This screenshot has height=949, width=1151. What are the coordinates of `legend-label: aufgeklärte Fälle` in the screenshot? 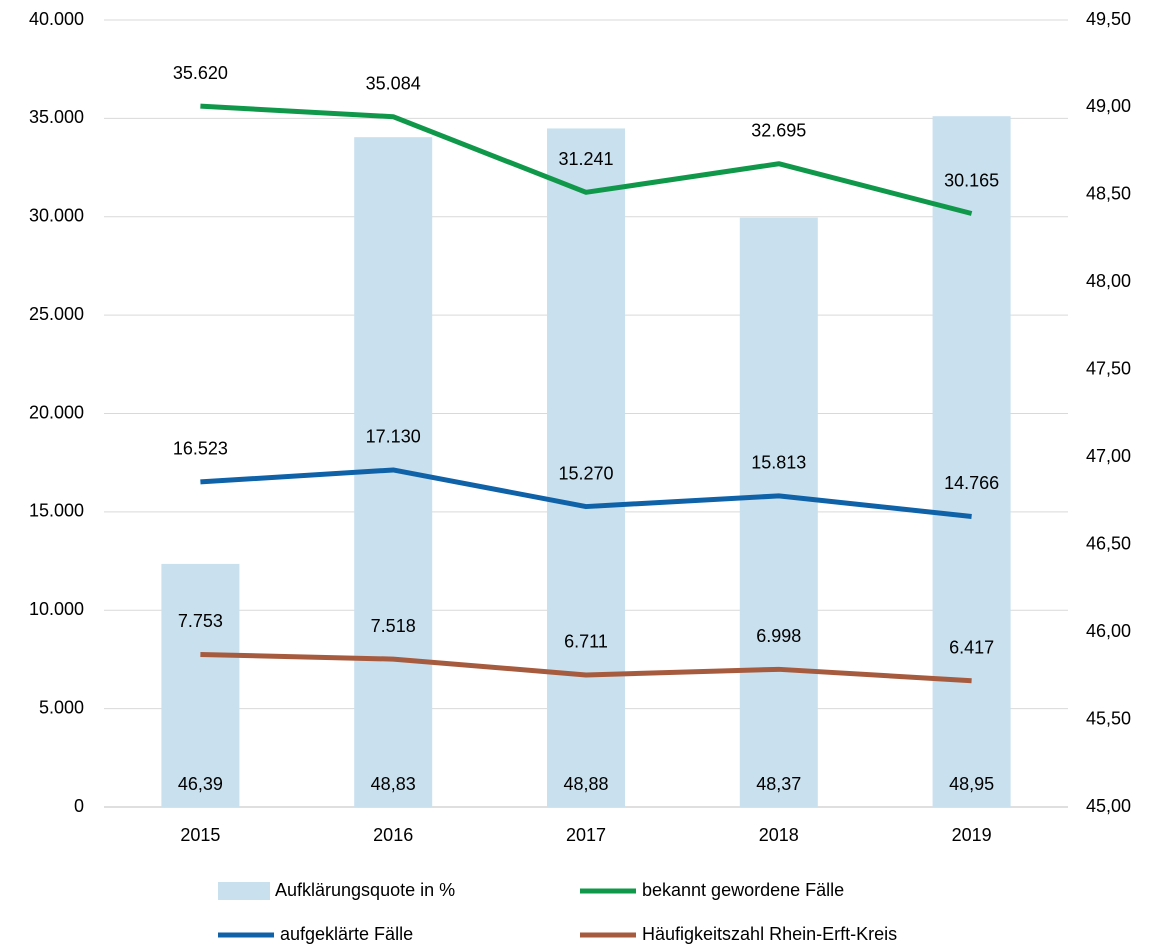 It's located at (346, 934).